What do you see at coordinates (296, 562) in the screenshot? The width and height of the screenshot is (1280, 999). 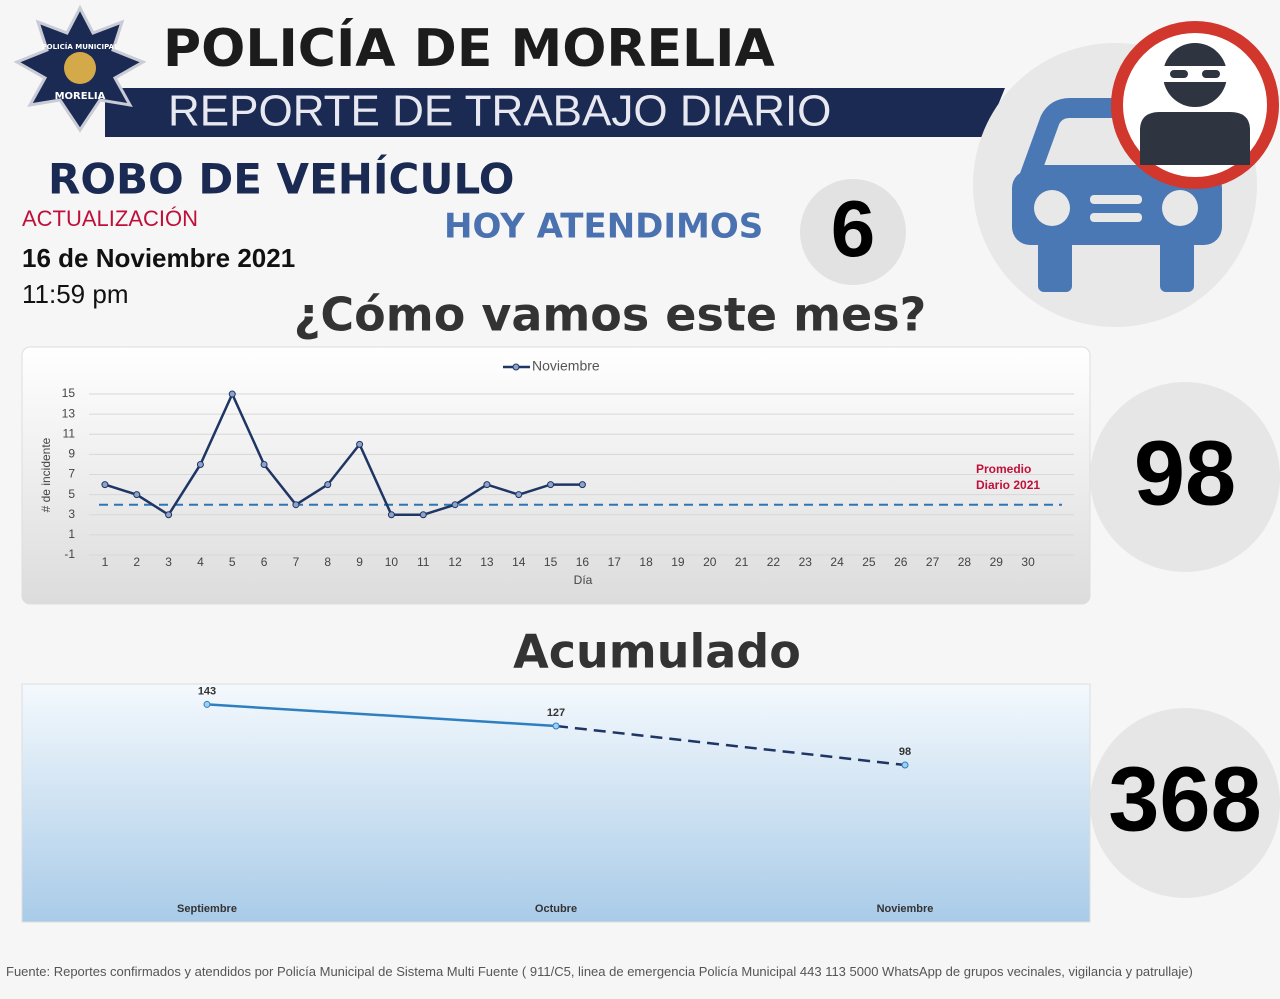 I see `x-tick-label: 7` at bounding box center [296, 562].